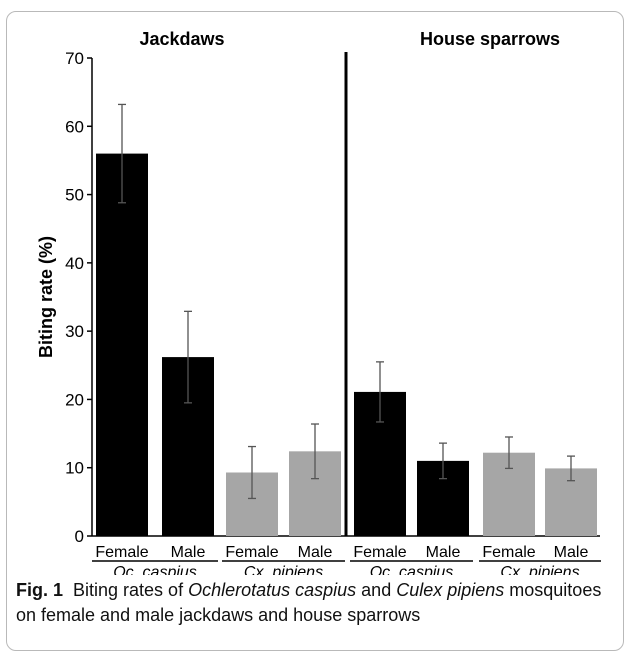 This screenshot has width=629, height=657. What do you see at coordinates (131, 590) in the screenshot?
I see `caption-text-1: Biting rates of` at bounding box center [131, 590].